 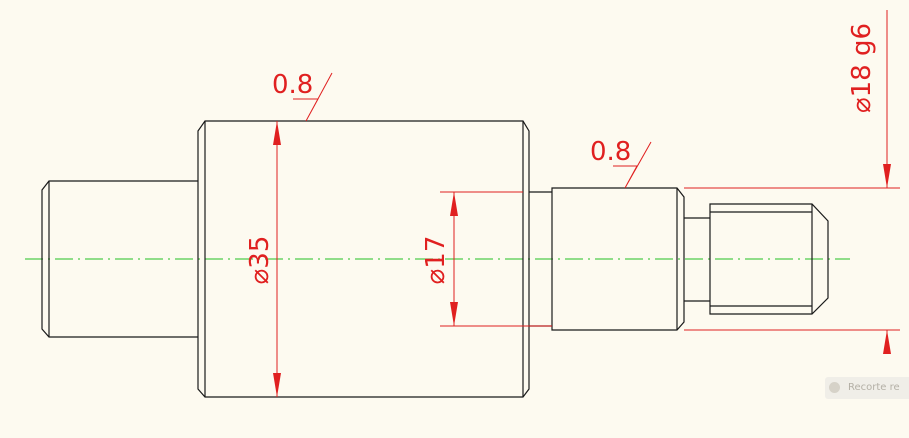 What do you see at coordinates (697, 259) in the screenshot?
I see `undercut-section` at bounding box center [697, 259].